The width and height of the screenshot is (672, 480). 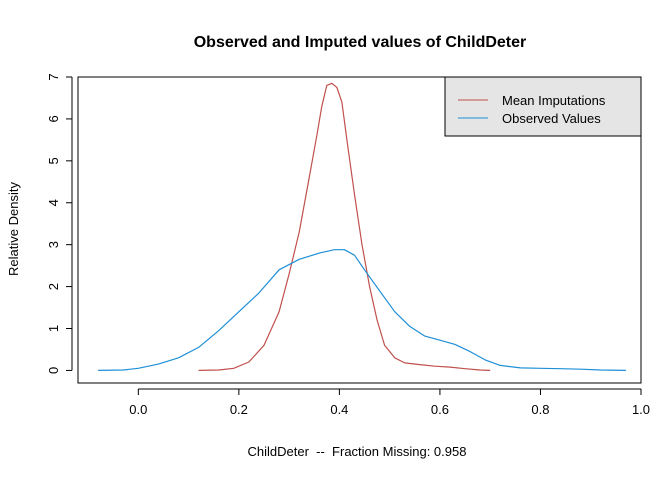 I want to click on y-tick-label: 0, so click(x=53, y=370).